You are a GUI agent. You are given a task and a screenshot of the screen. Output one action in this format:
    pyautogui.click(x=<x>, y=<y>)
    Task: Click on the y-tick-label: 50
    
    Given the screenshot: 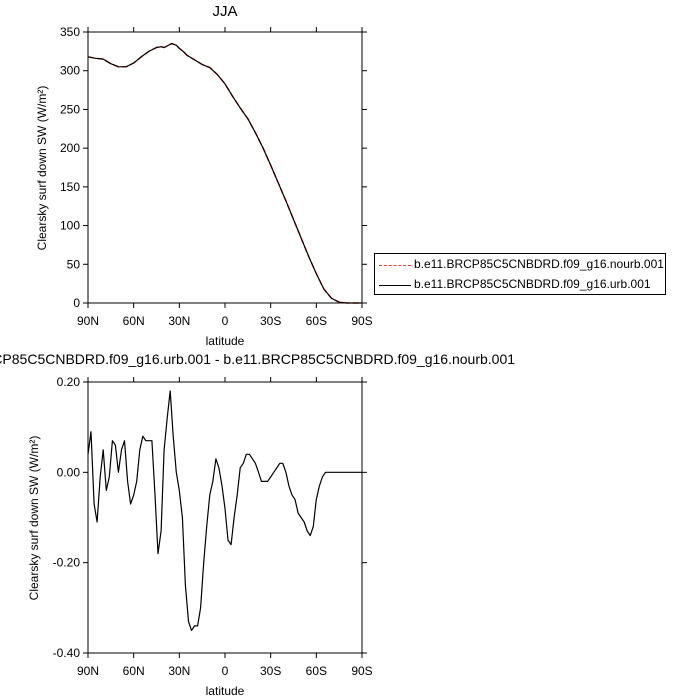 What is the action you would take?
    pyautogui.click(x=74, y=264)
    